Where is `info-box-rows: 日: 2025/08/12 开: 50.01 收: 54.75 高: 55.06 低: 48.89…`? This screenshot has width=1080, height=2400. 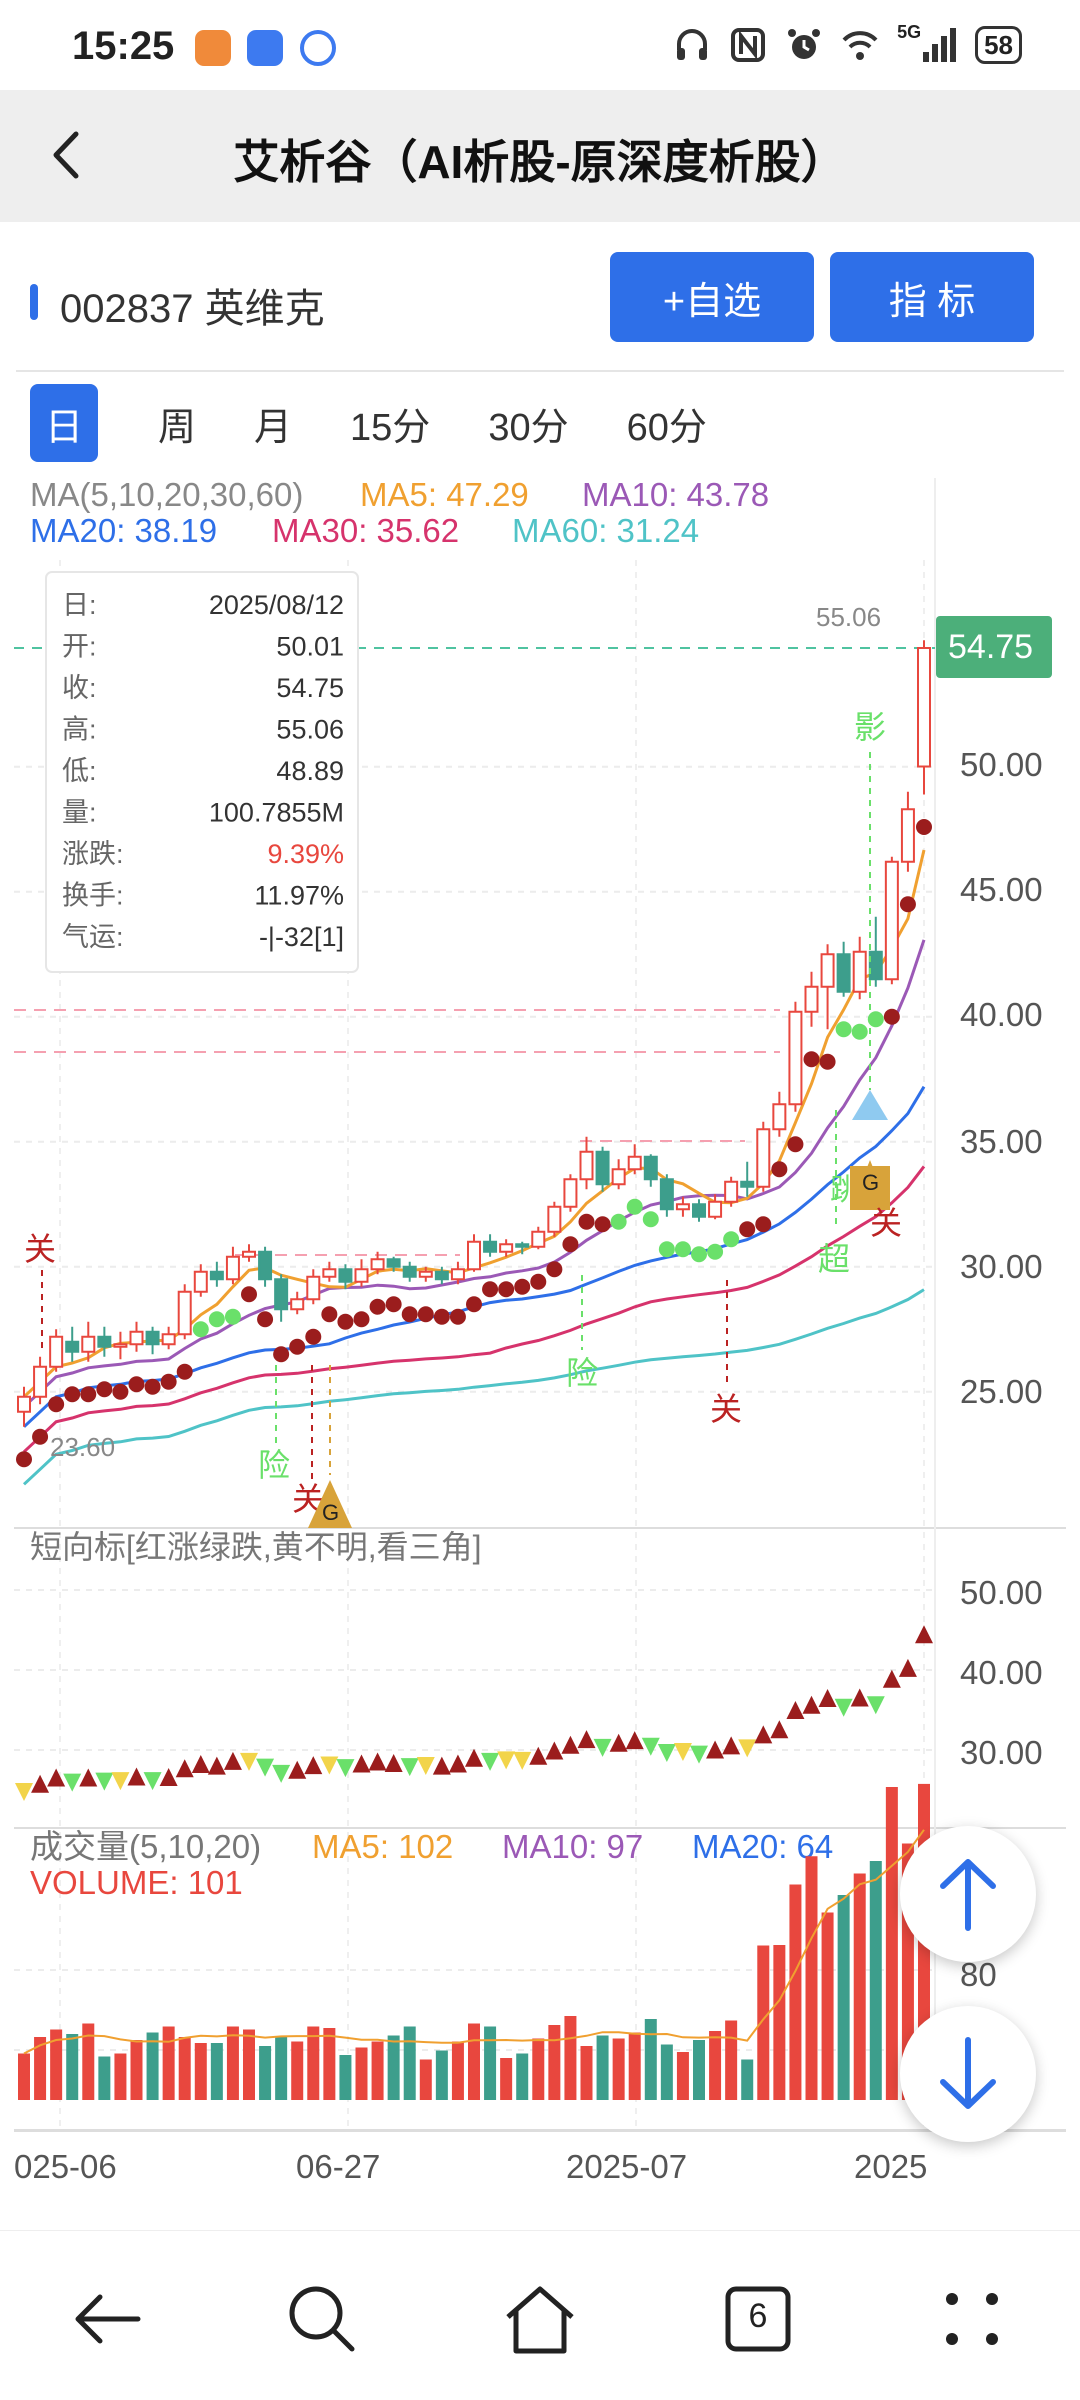
info-box-rows: 日: 2025/08/12 开: 50.01 收: 54.75 高: 55.06 低: 48.89… is located at coordinates (203, 771).